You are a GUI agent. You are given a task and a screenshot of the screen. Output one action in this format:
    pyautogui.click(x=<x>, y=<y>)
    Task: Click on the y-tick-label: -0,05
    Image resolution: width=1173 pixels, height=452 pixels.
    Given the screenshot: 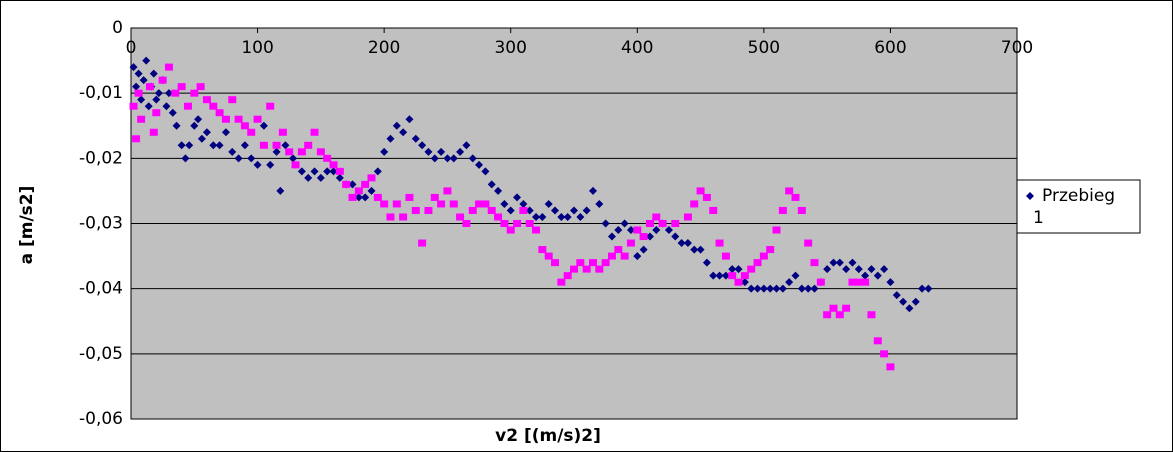 What is the action you would take?
    pyautogui.click(x=101, y=354)
    